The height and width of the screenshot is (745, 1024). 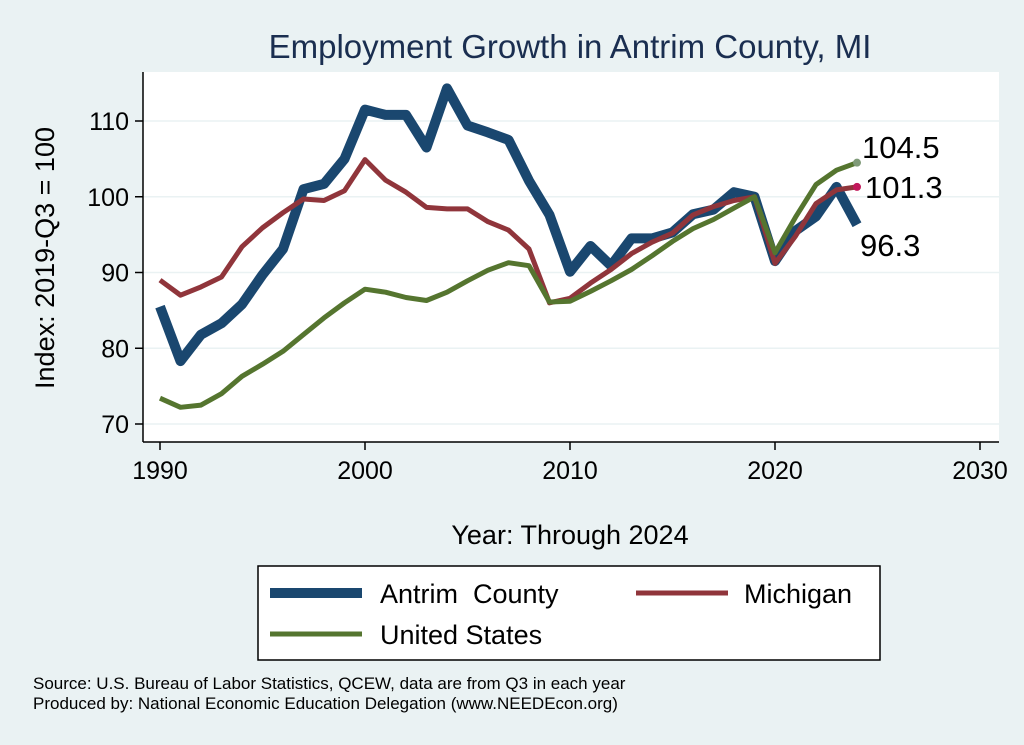 What do you see at coordinates (798, 594) in the screenshot?
I see `legend-label: Michigan` at bounding box center [798, 594].